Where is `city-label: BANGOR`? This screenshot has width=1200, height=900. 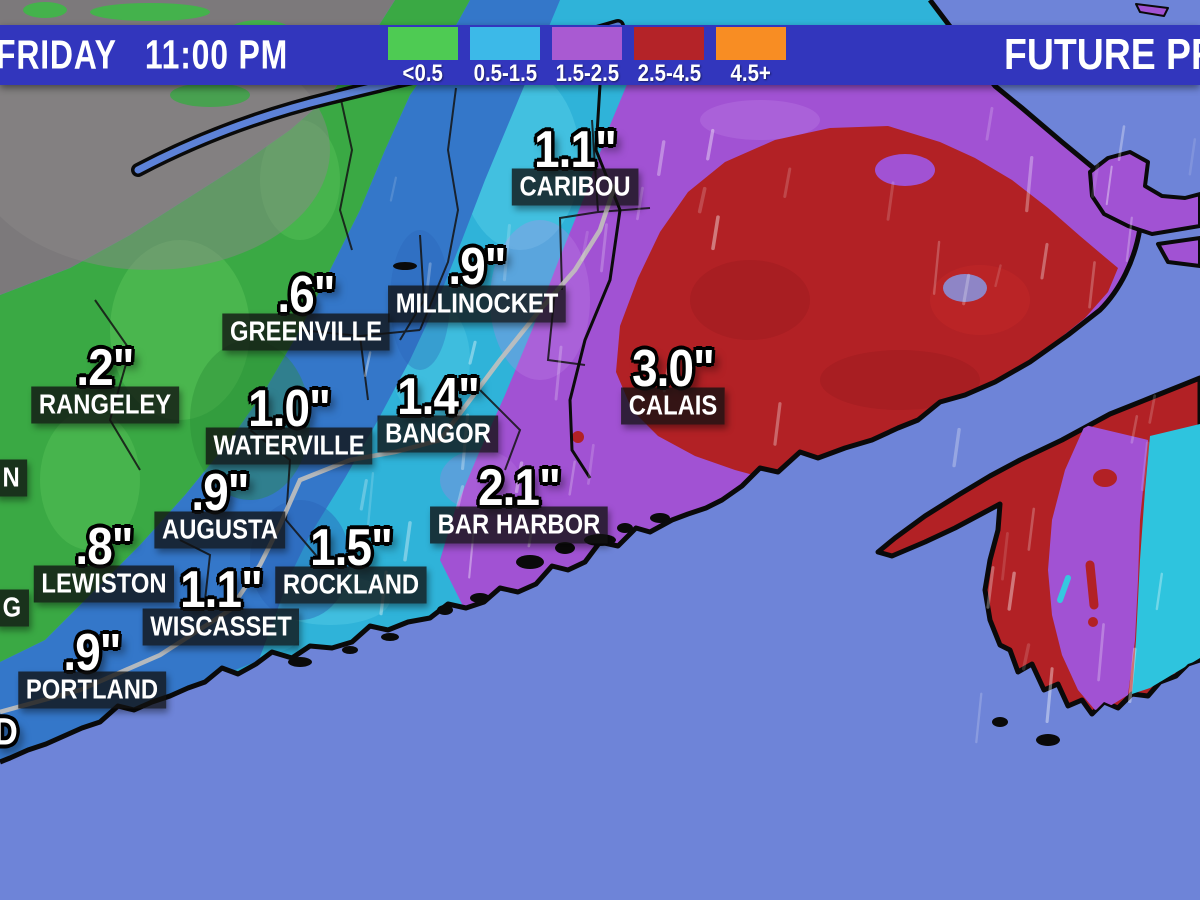 city-label: BANGOR is located at coordinates (438, 434).